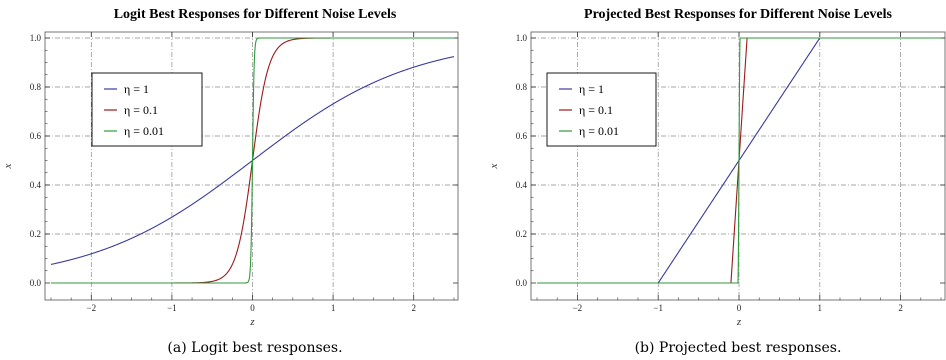 Image resolution: width=946 pixels, height=360 pixels. Describe the element at coordinates (254, 348) in the screenshot. I see `figure-caption: (a) Logit best responses.` at that location.